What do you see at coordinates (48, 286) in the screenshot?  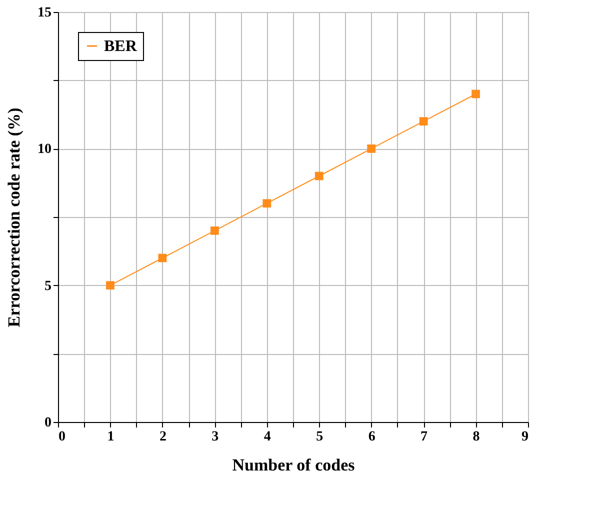 I see `y-tick-label: 5` at bounding box center [48, 286].